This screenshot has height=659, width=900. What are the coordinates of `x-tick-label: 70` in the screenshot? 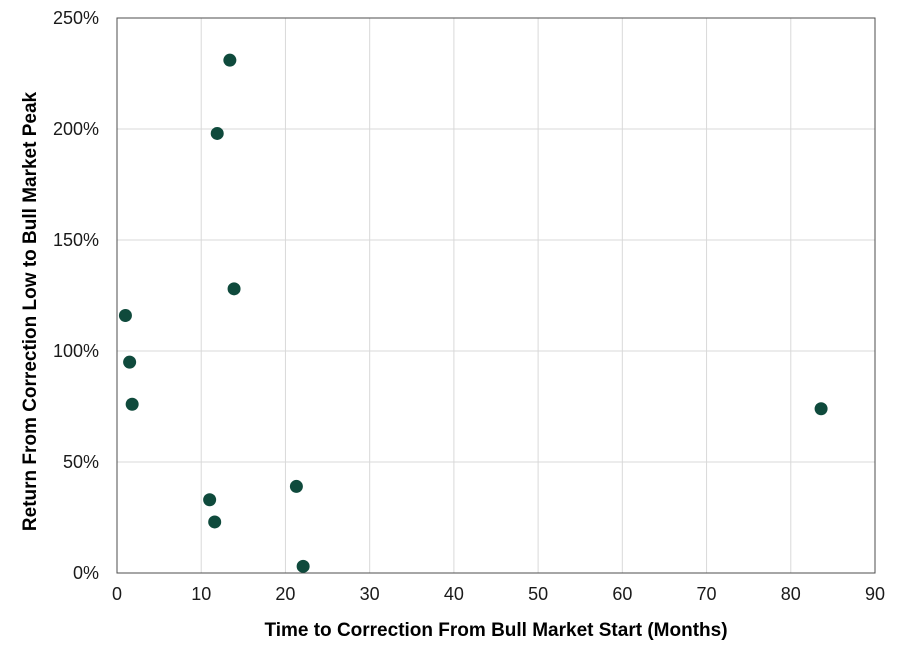 It's located at (707, 594).